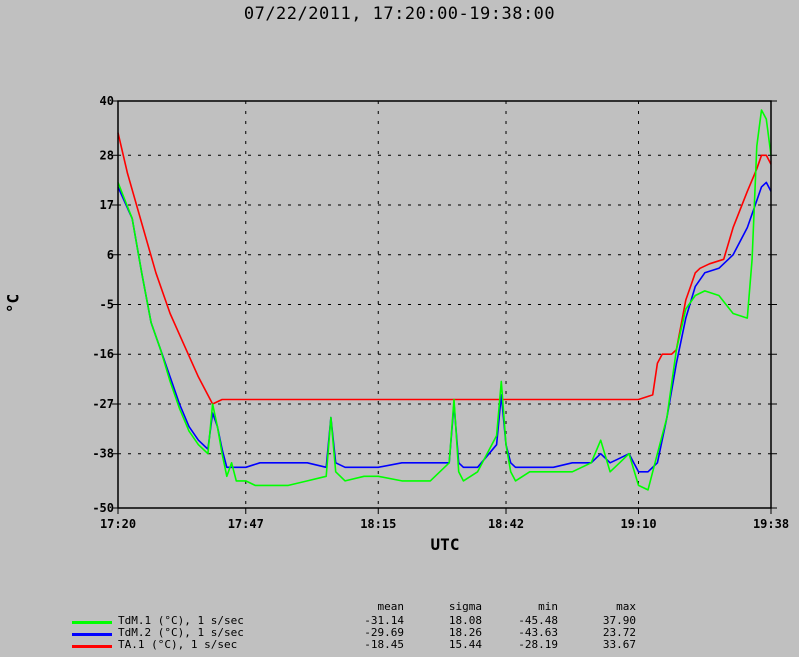 The width and height of the screenshot is (799, 657). I want to click on stat-sigma: 15.44, so click(465, 644).